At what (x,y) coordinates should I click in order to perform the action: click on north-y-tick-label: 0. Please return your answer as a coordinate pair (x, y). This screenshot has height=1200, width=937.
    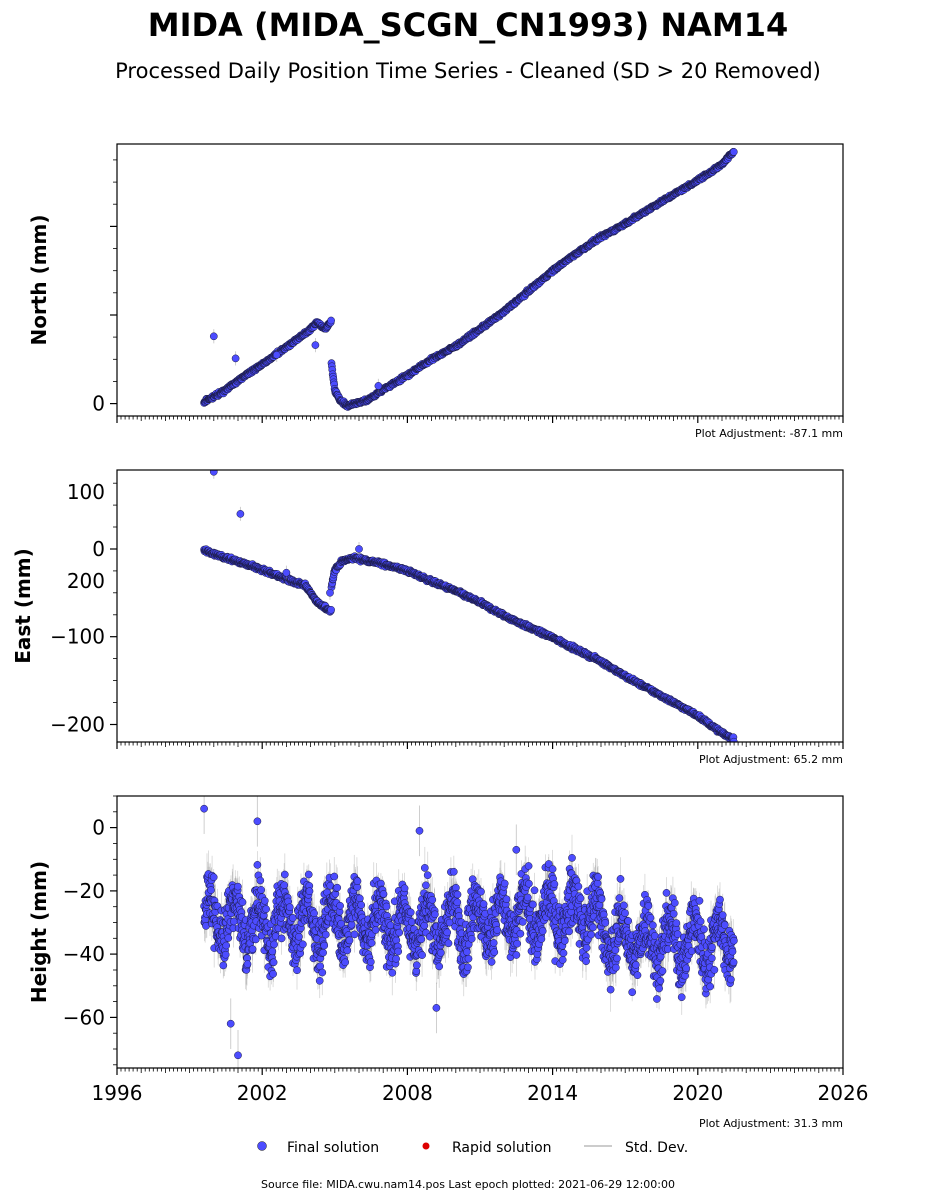
    Looking at the image, I should click on (98, 404).